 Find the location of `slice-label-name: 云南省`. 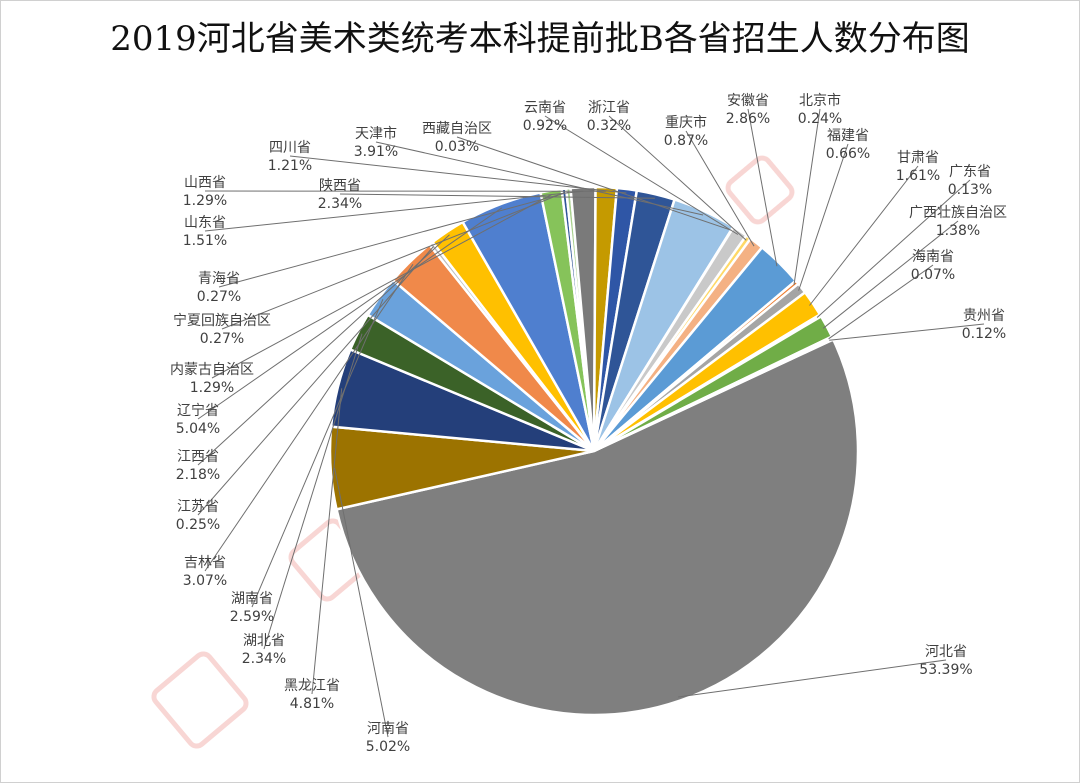

slice-label-name: 云南省 is located at coordinates (545, 108).